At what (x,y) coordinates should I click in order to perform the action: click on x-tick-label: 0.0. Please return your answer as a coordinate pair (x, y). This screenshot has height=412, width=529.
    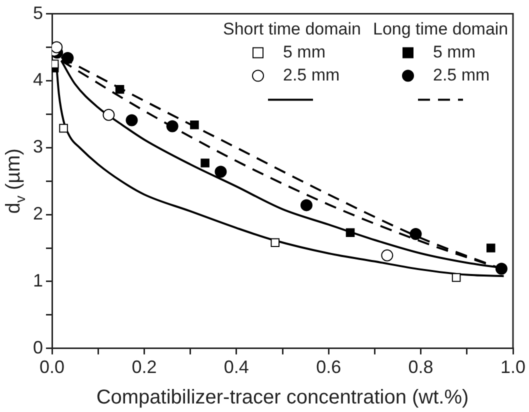
    Looking at the image, I should click on (52, 367).